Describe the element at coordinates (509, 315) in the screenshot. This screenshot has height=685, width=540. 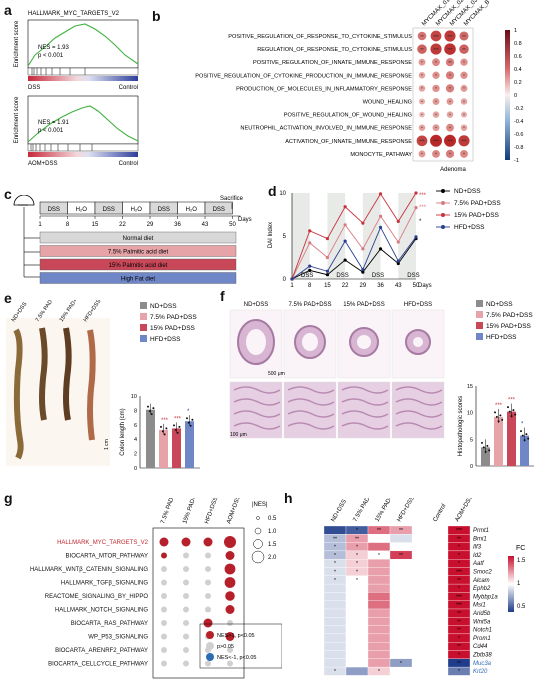
I see `f-legend-label: 7.5% PAD+DSS` at that location.